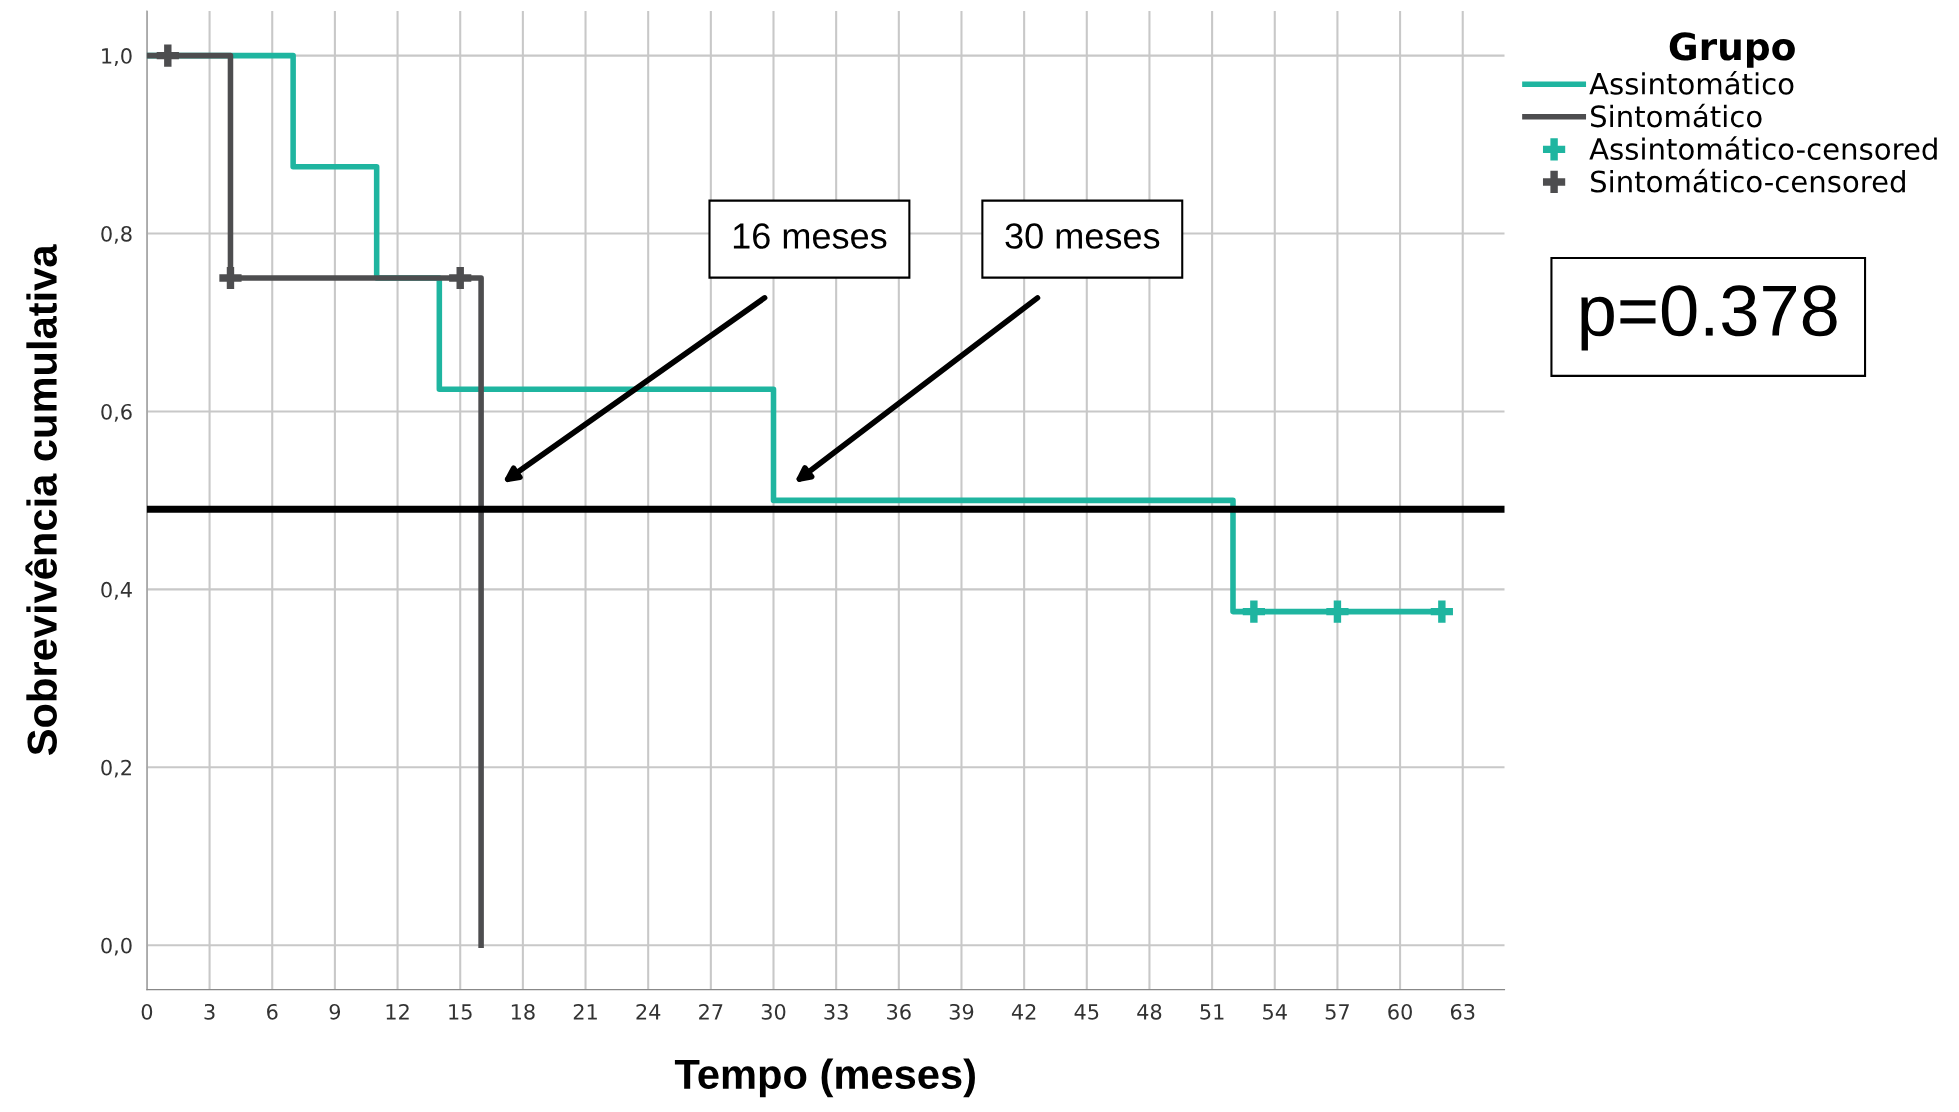  I want to click on x-tick-label: 51, so click(1212, 1012).